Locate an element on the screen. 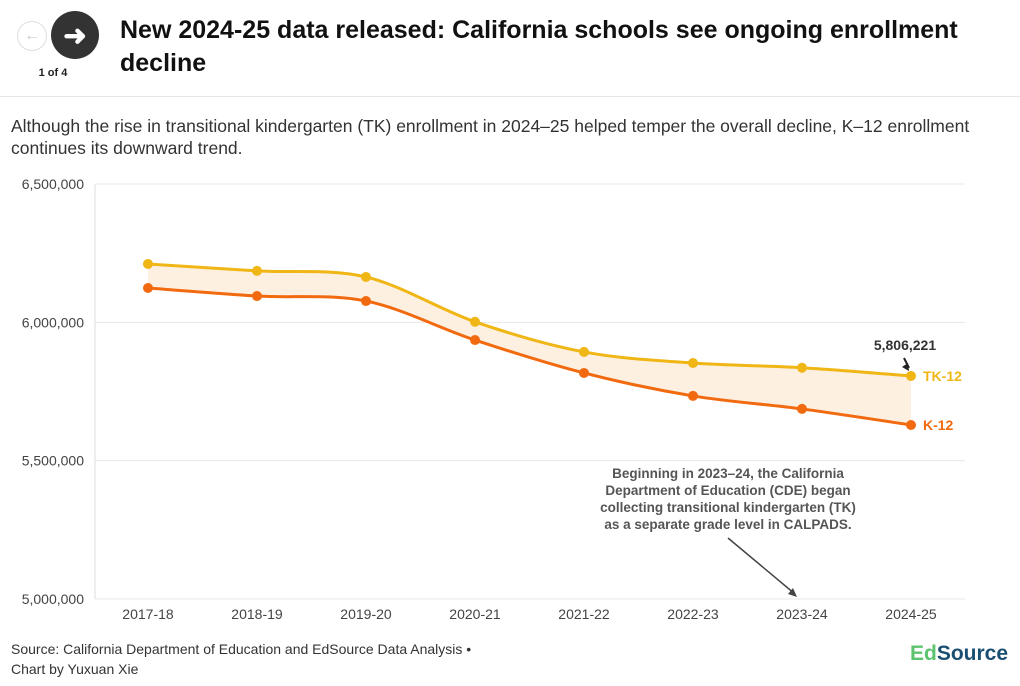 This screenshot has width=1020, height=686. page-counter: 1 of 4 is located at coordinates (53, 73).